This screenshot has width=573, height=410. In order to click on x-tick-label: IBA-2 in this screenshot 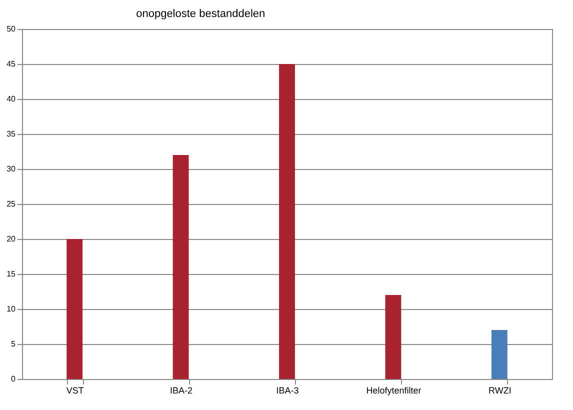, I will do `click(181, 391)`.